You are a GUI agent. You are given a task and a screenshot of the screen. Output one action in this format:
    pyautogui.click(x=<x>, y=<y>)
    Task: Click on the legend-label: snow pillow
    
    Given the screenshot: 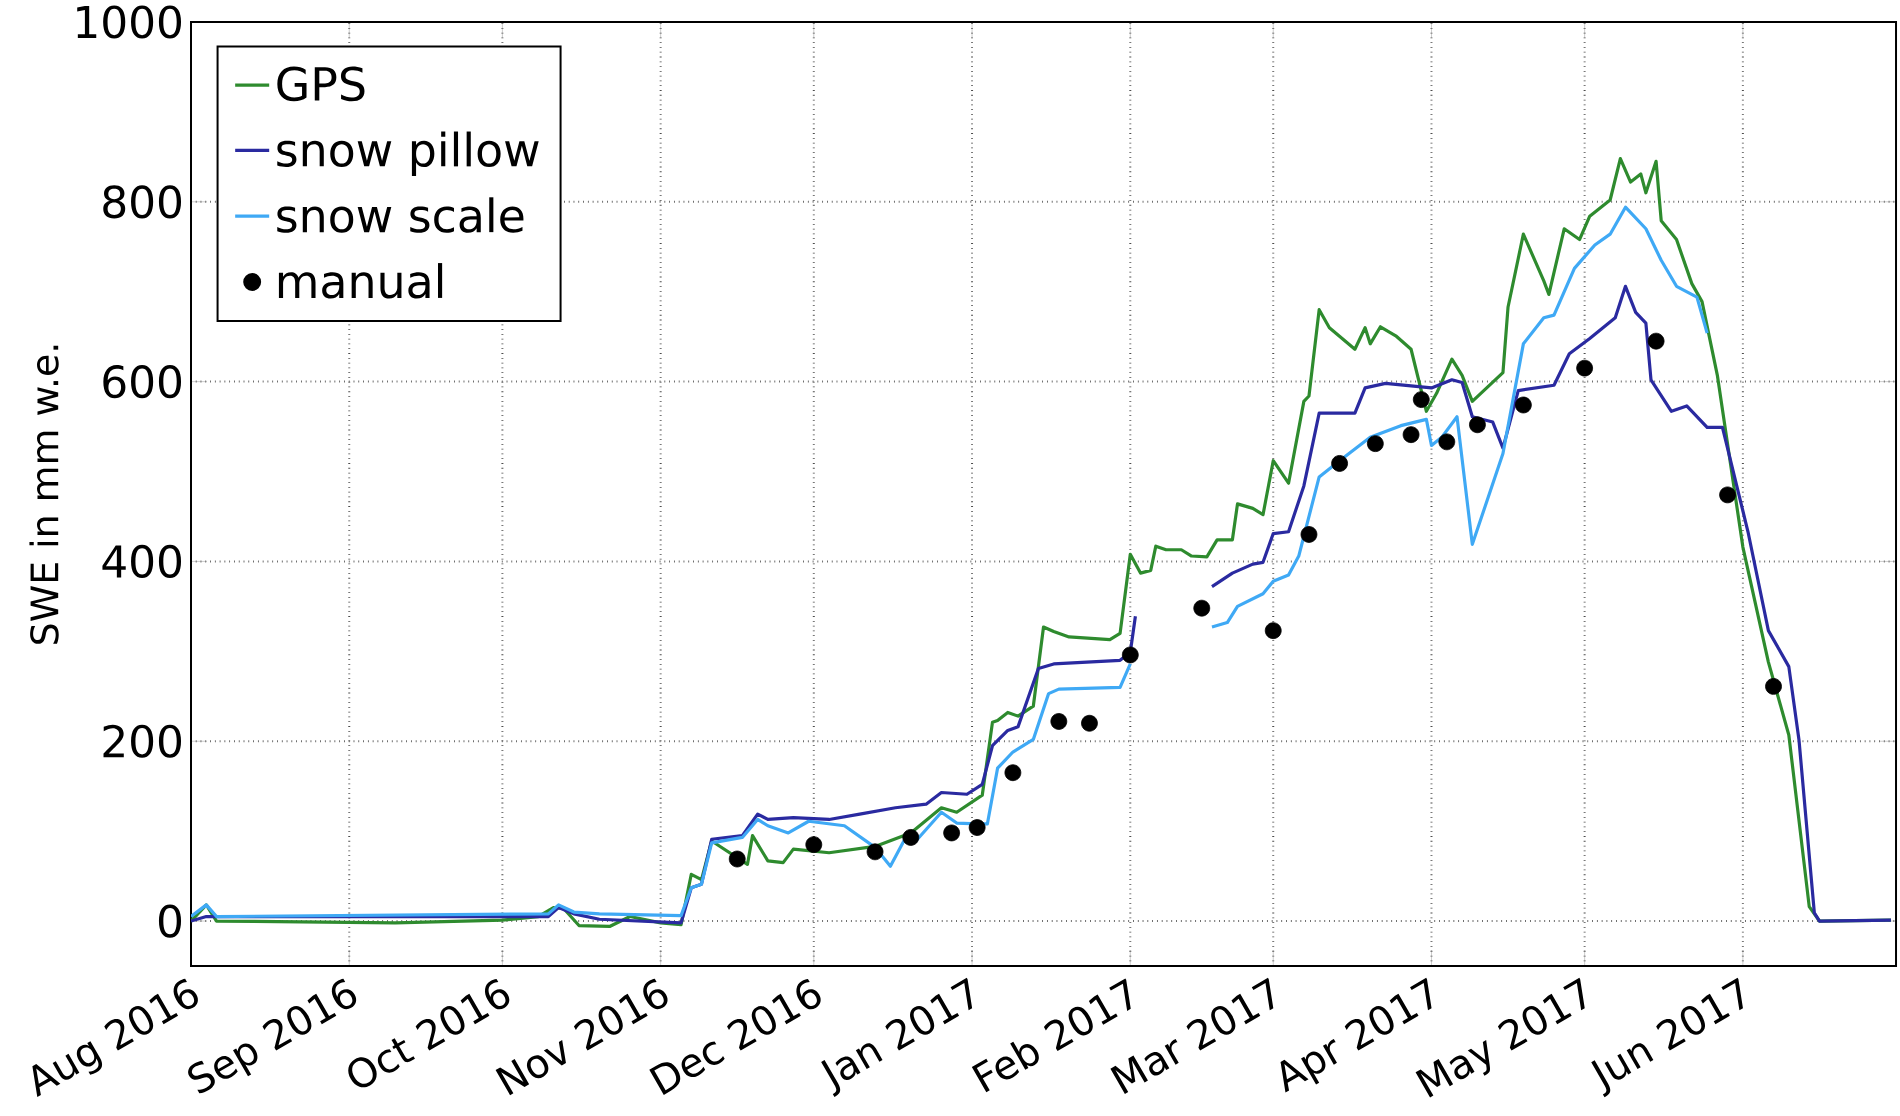 What is the action you would take?
    pyautogui.click(x=408, y=153)
    